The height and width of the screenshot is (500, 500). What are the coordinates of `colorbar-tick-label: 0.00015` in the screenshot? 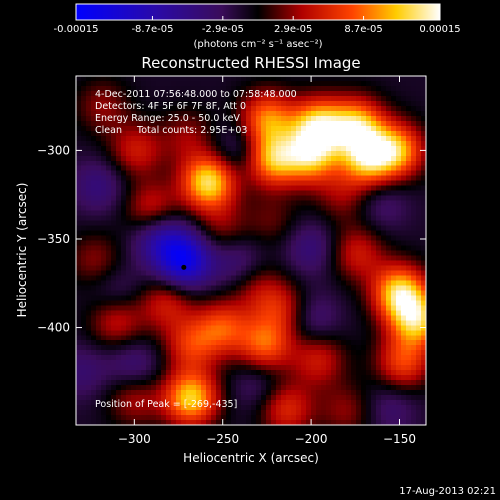 It's located at (439, 29).